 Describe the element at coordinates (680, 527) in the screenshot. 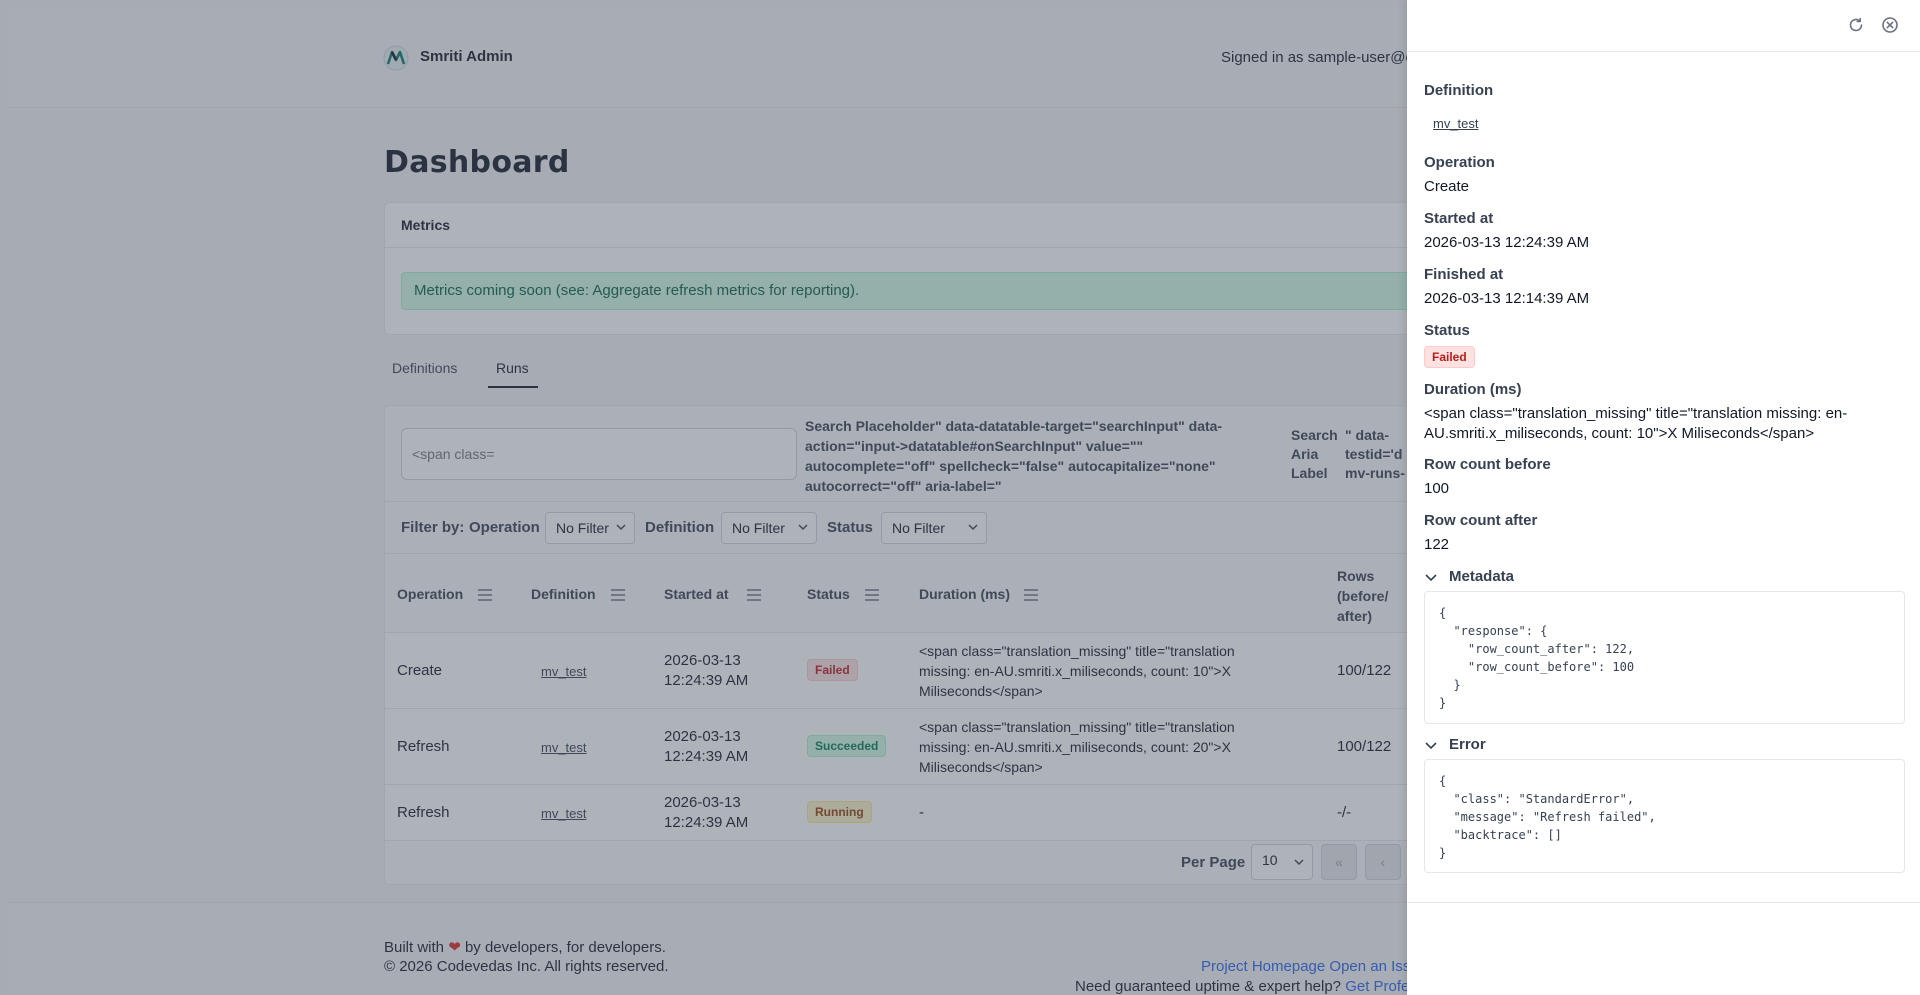

I see `definition-filter-label: Definition` at that location.